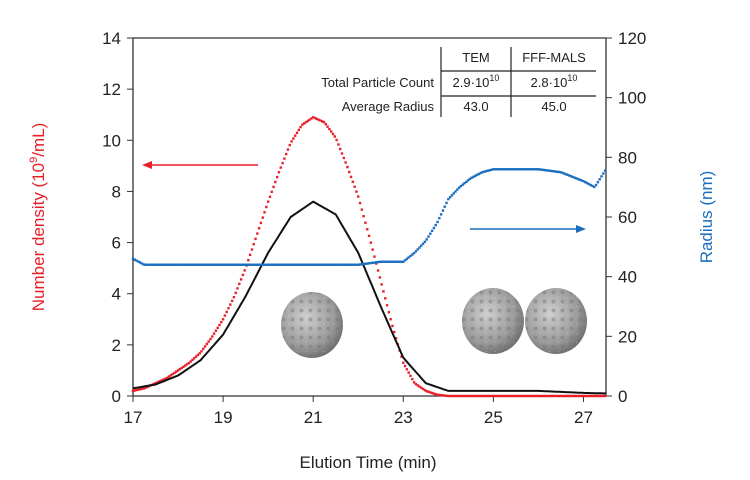 This screenshot has width=750, height=480. Describe the element at coordinates (312, 325) in the screenshot. I see `virus-particle-single` at that location.